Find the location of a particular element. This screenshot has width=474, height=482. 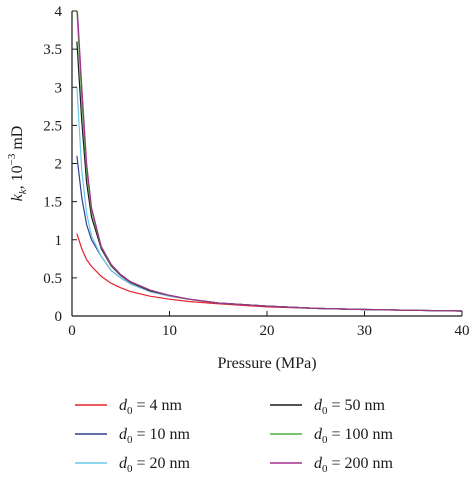

y-tick-label: 0.5 is located at coordinates (52, 279).